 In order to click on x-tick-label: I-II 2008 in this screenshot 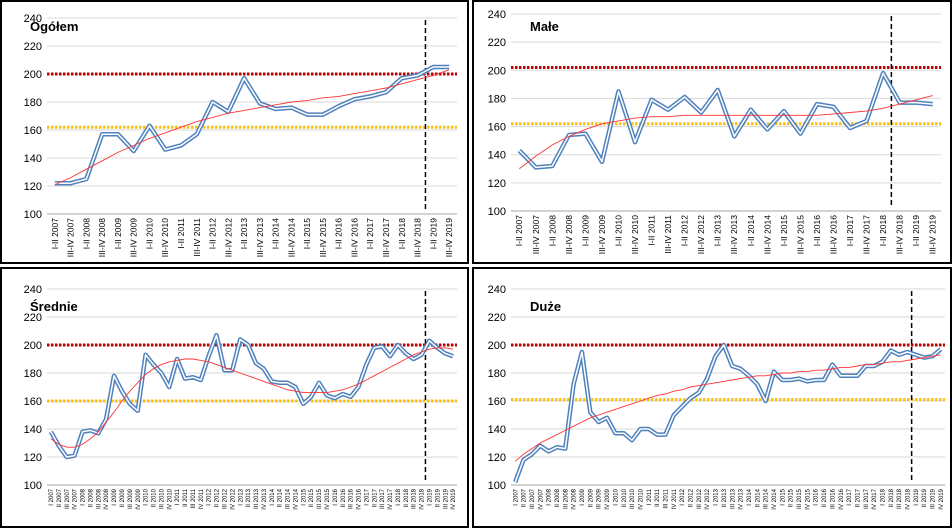, I will do `click(86, 233)`.